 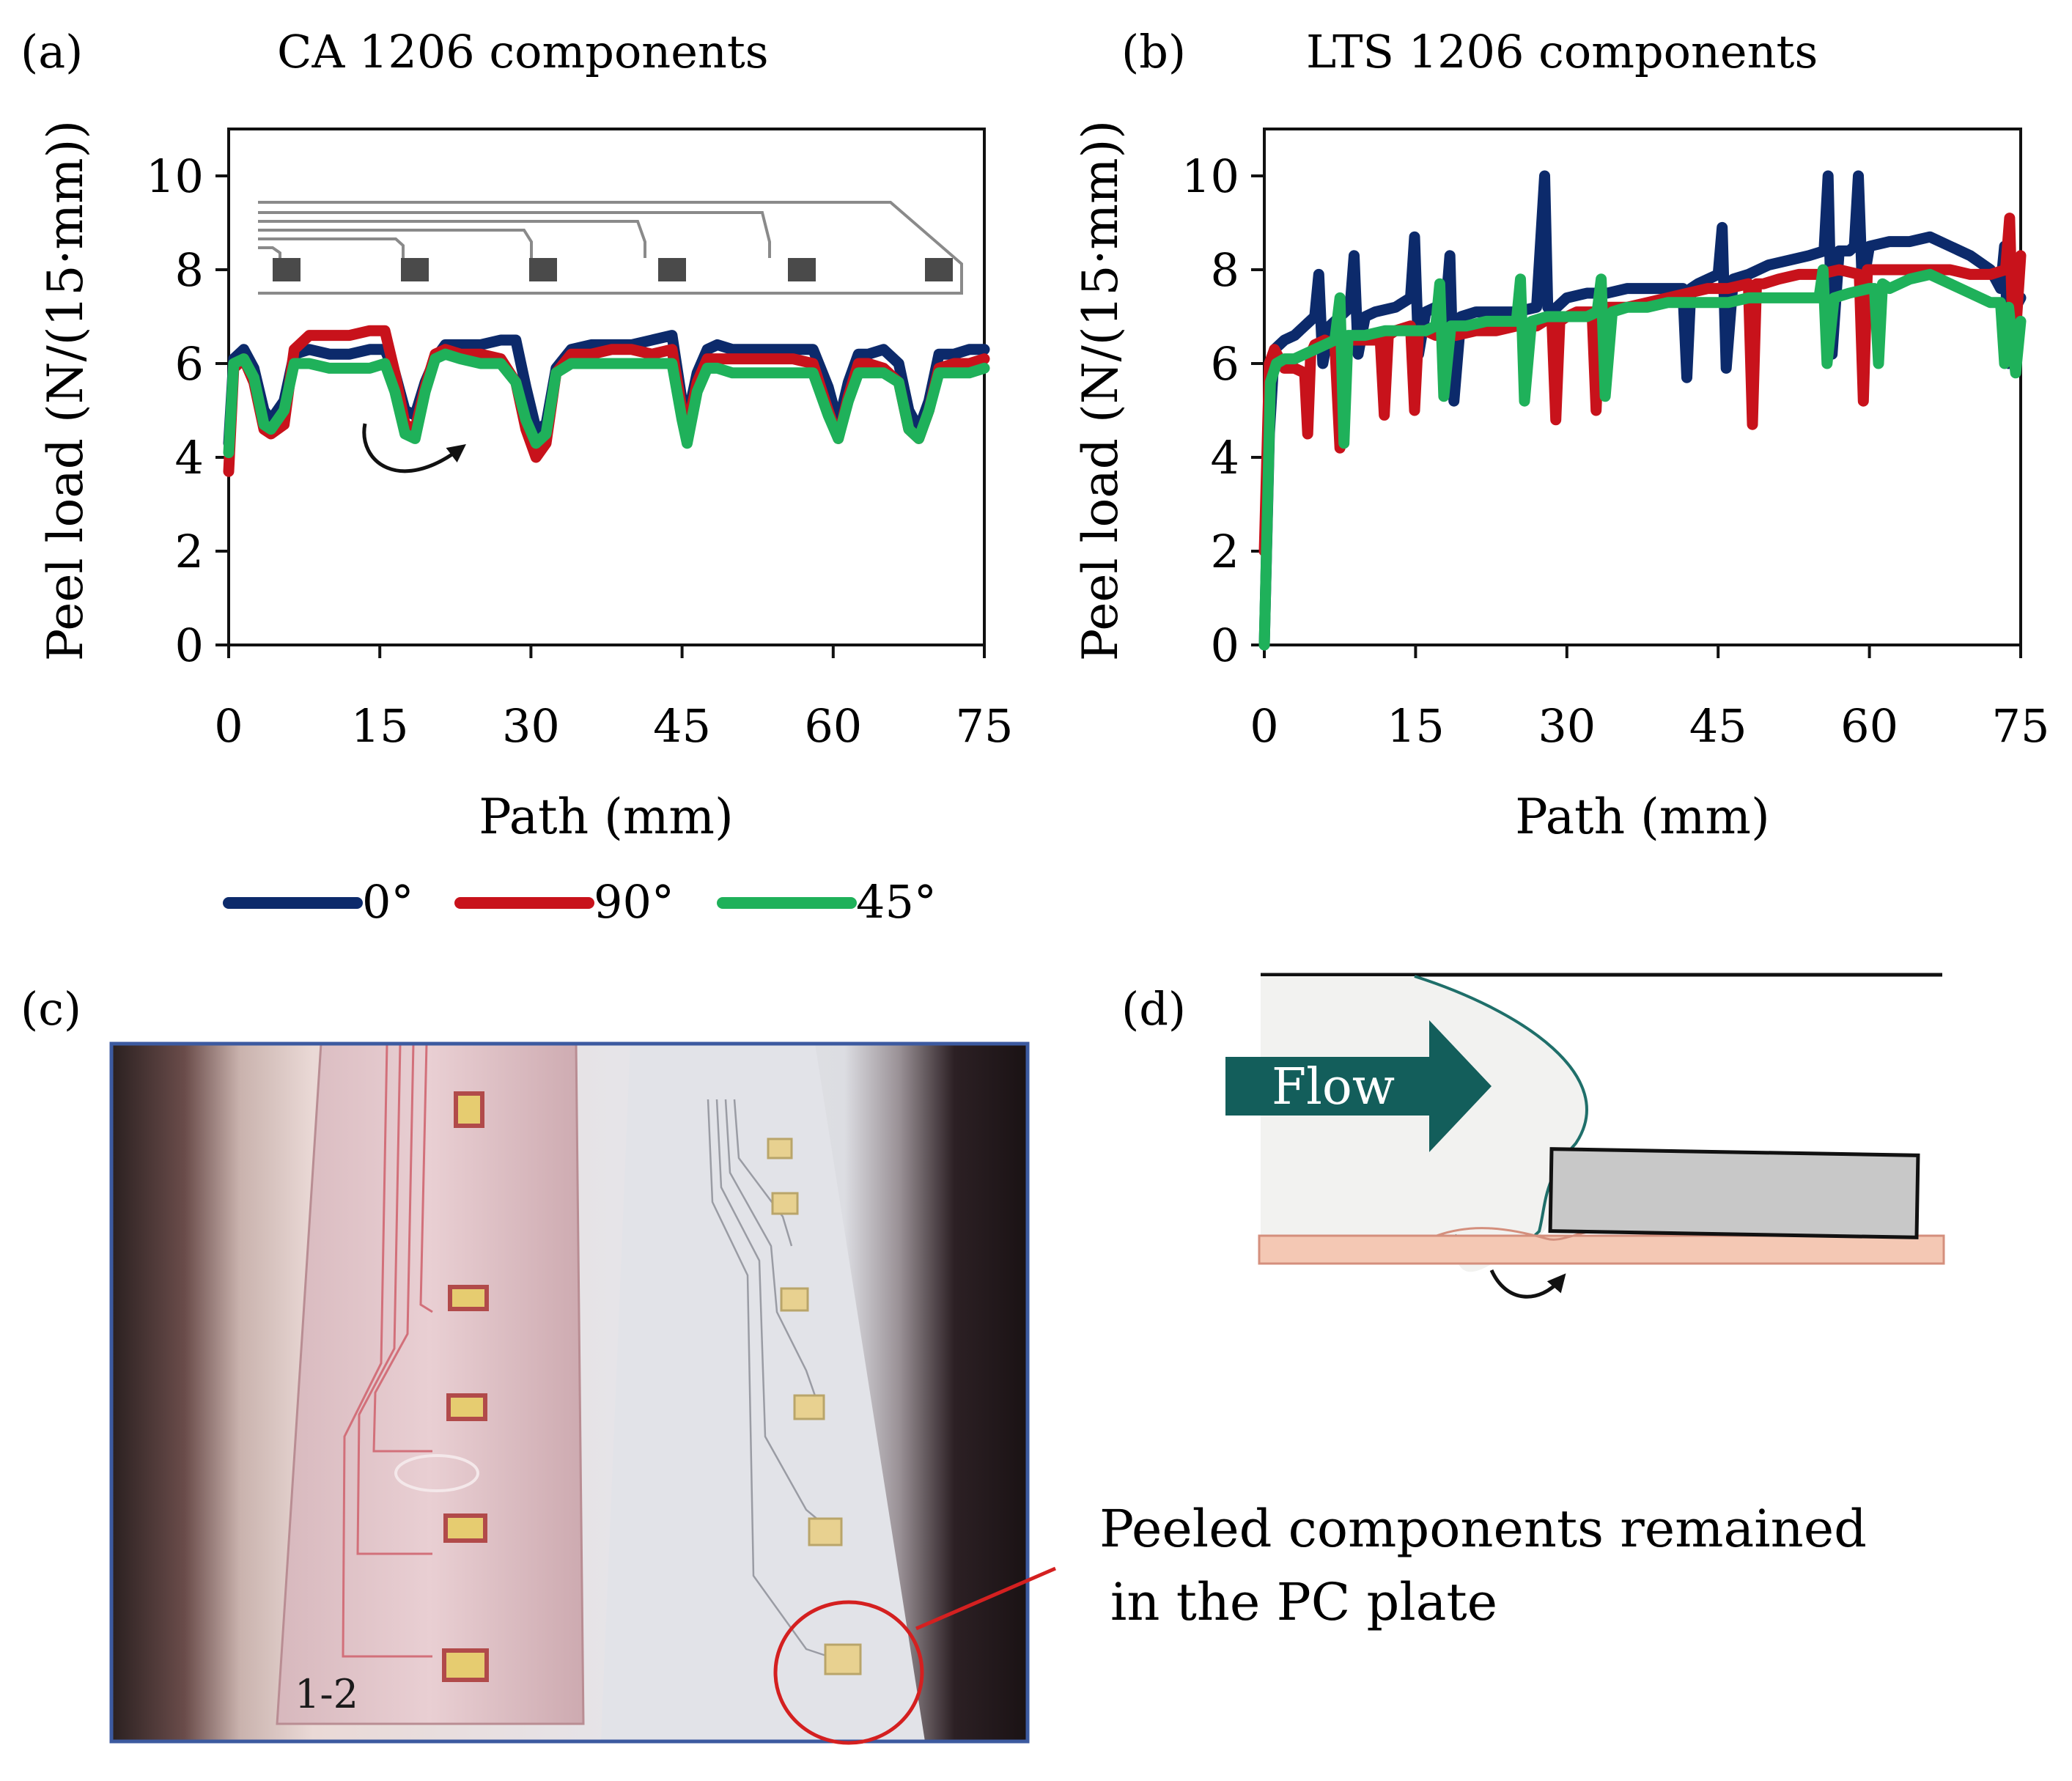 I want to click on substrate-bend, so click(x=1521, y=1234).